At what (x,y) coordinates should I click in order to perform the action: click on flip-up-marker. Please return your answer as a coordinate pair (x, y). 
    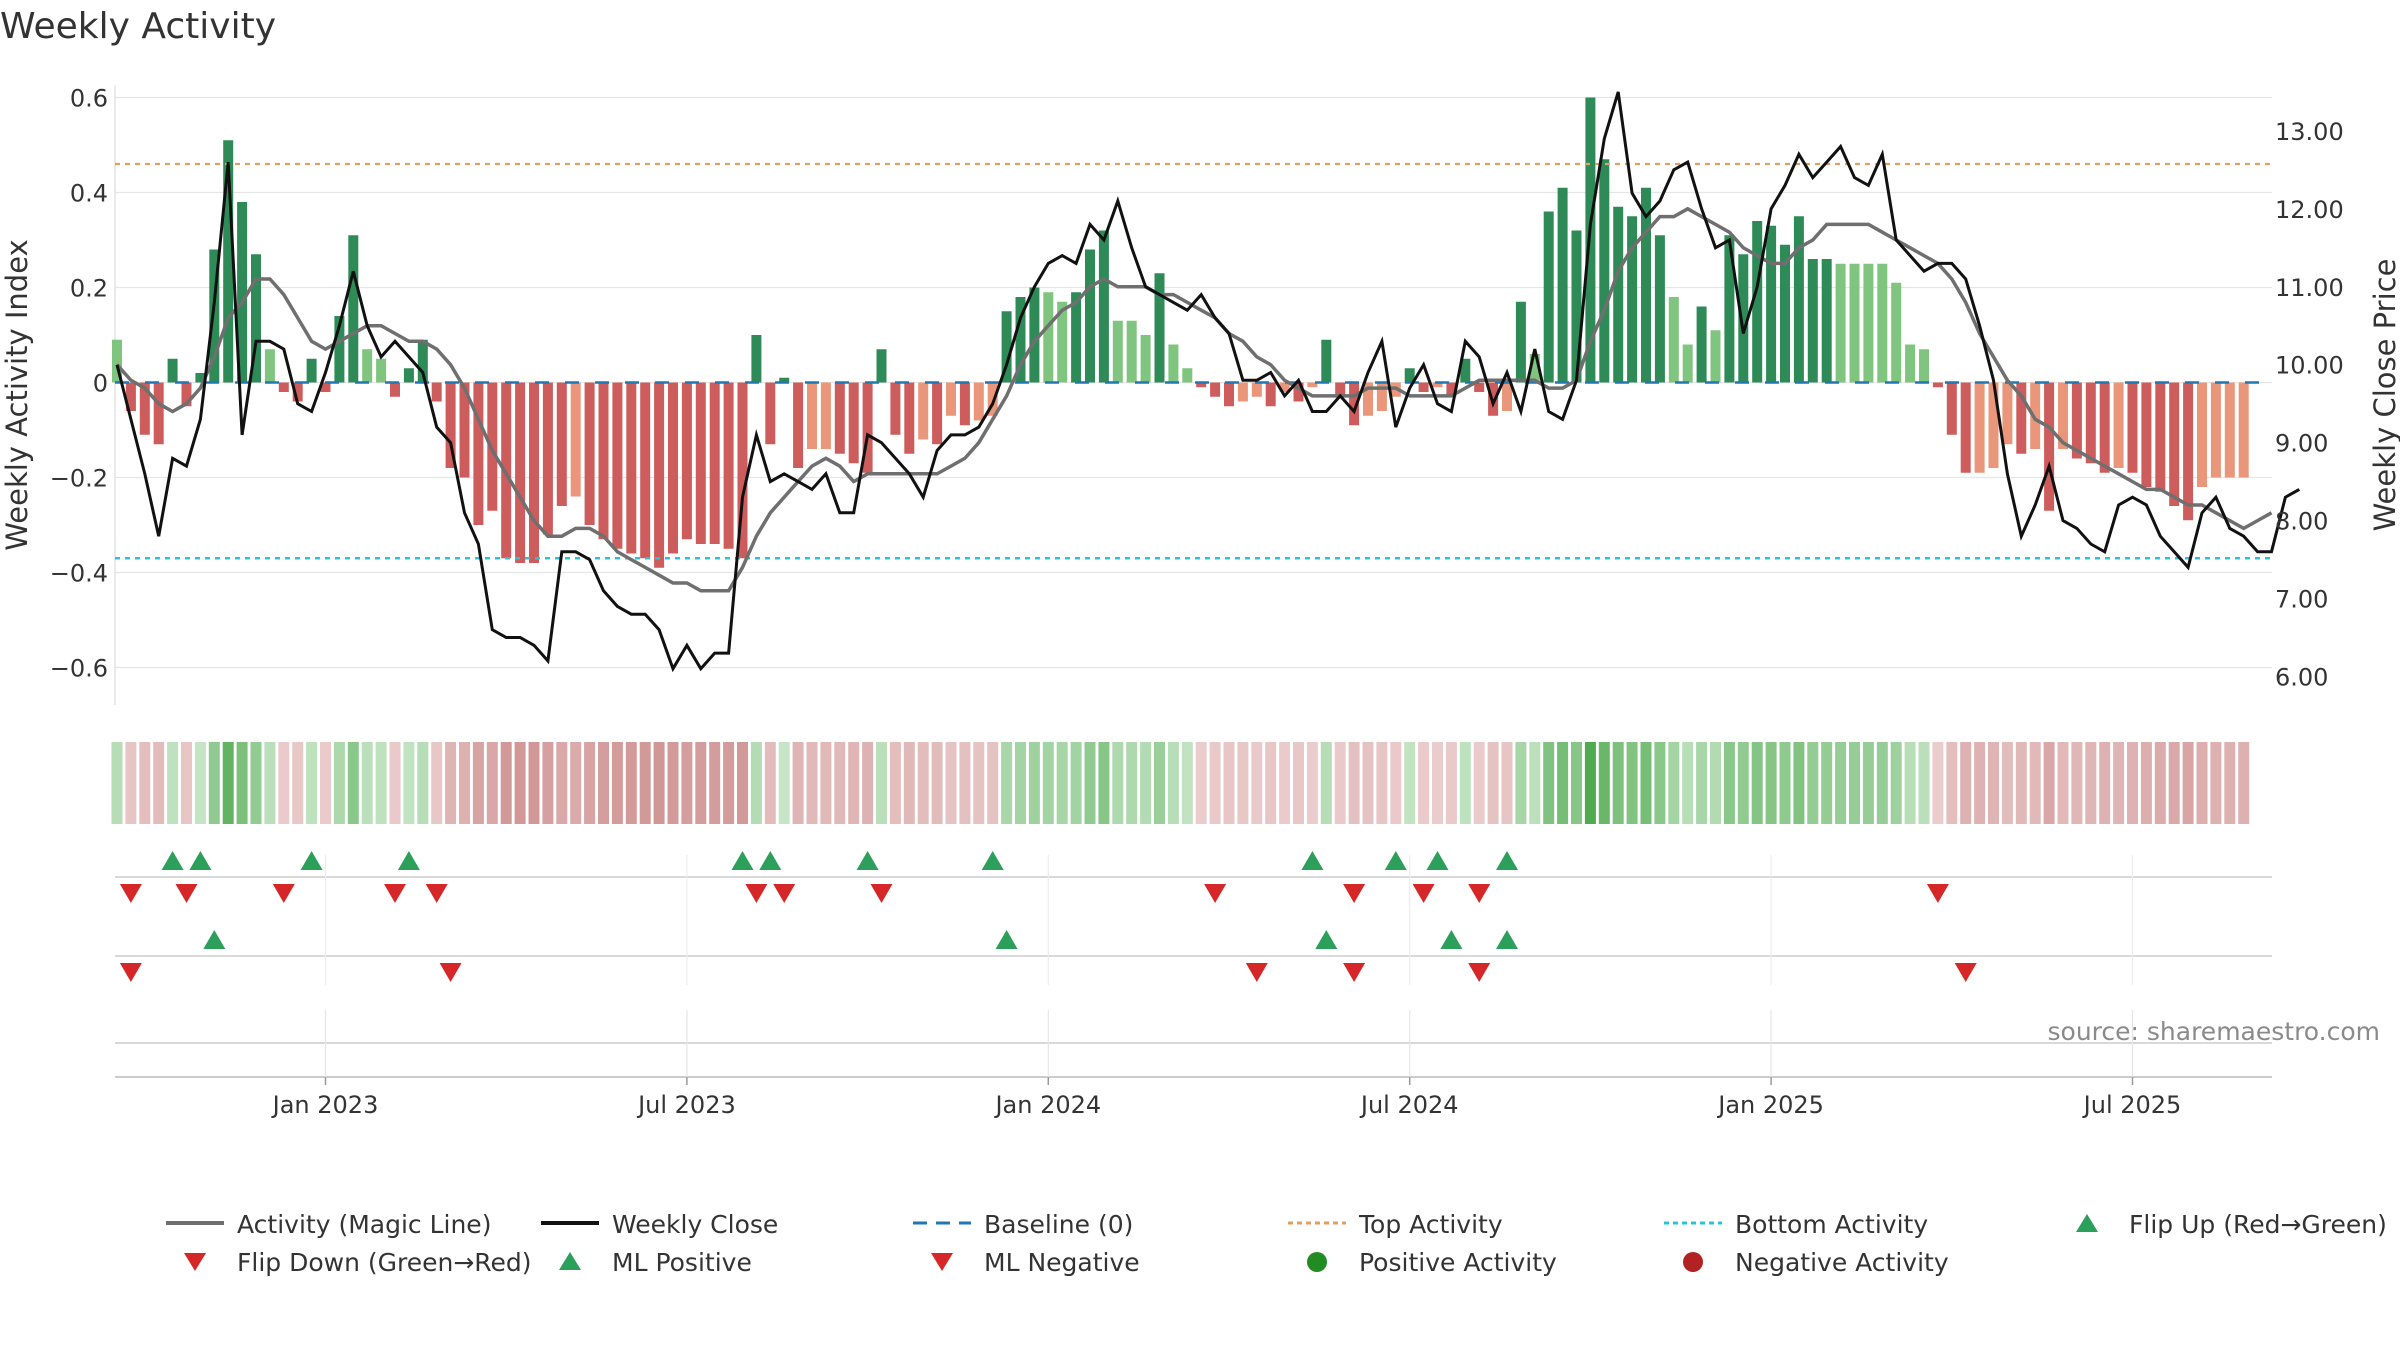
    Looking at the image, I should click on (1437, 860).